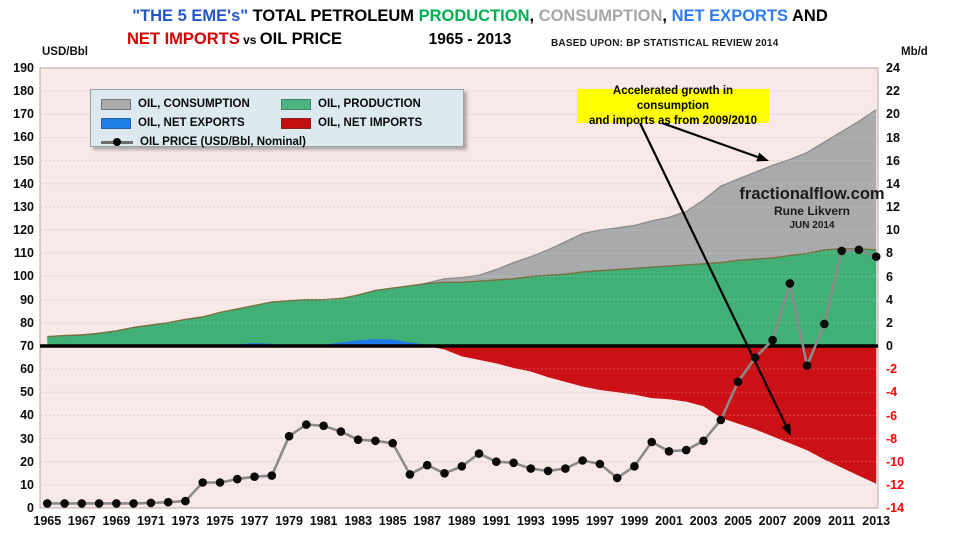  I want to click on legend-swatch-net-exports, so click(116, 123).